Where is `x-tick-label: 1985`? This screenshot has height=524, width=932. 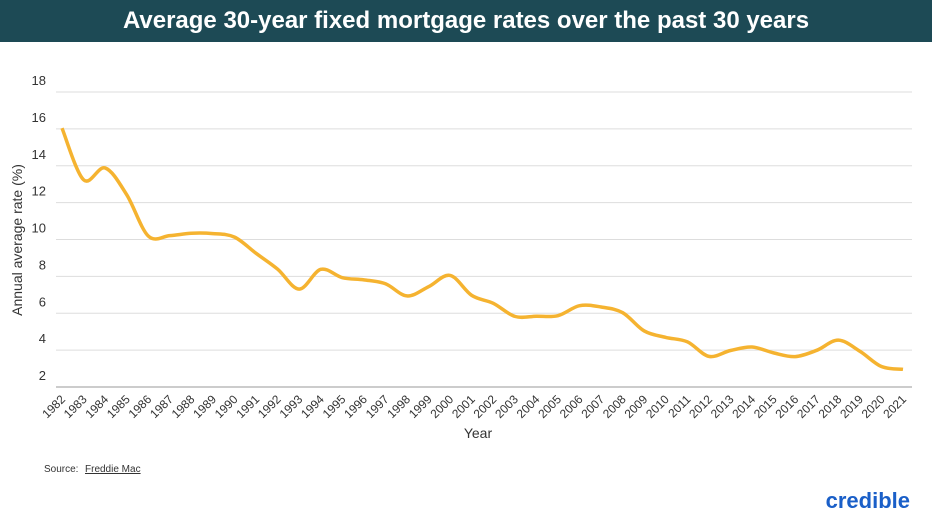
x-tick-label: 1985 is located at coordinates (118, 406).